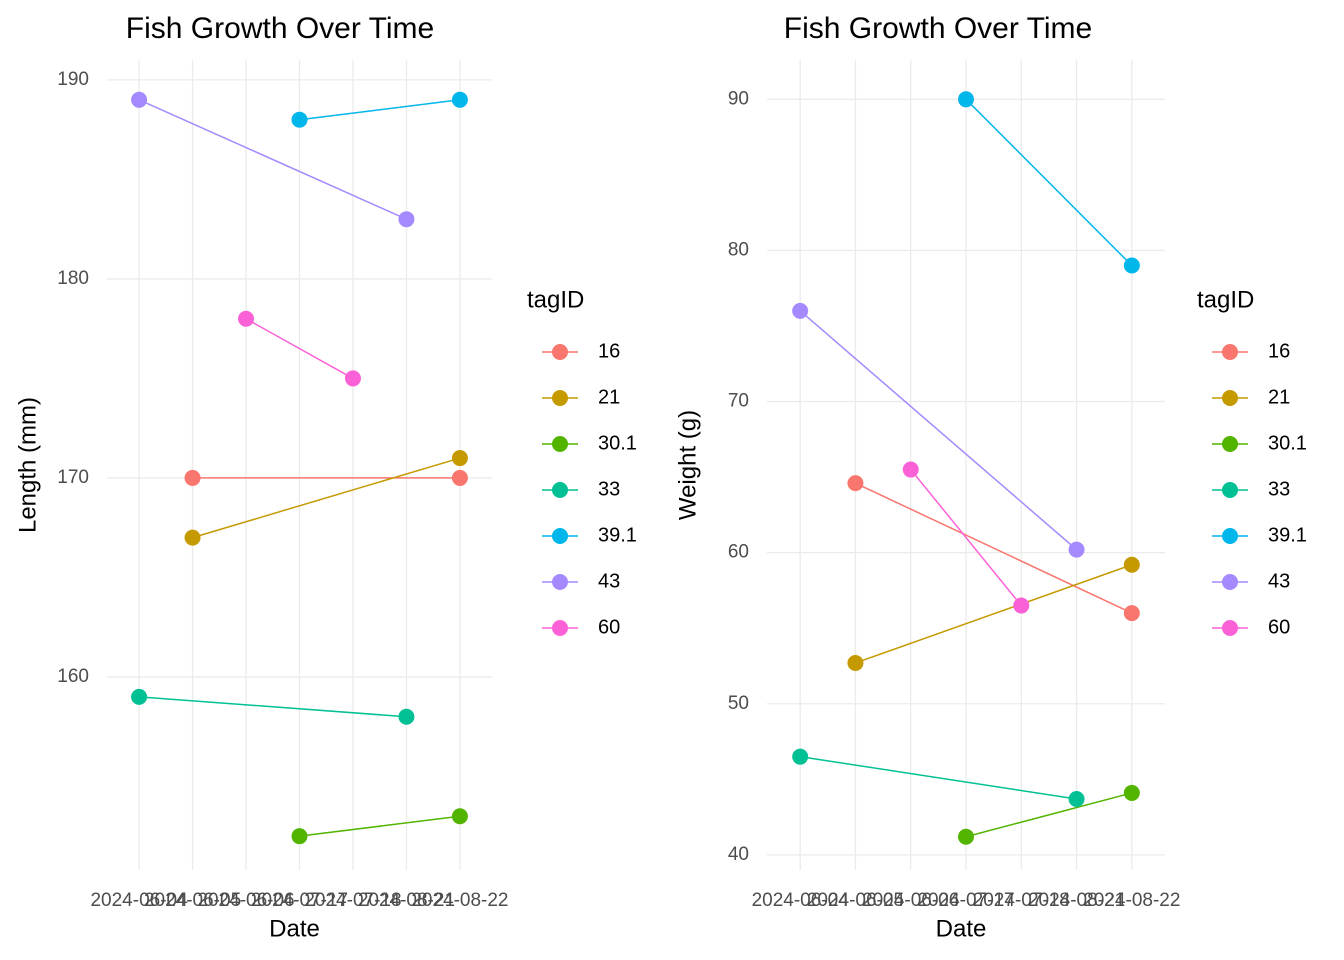 This screenshot has height=960, width=1344. I want to click on y-tick-label: 40, so click(738, 854).